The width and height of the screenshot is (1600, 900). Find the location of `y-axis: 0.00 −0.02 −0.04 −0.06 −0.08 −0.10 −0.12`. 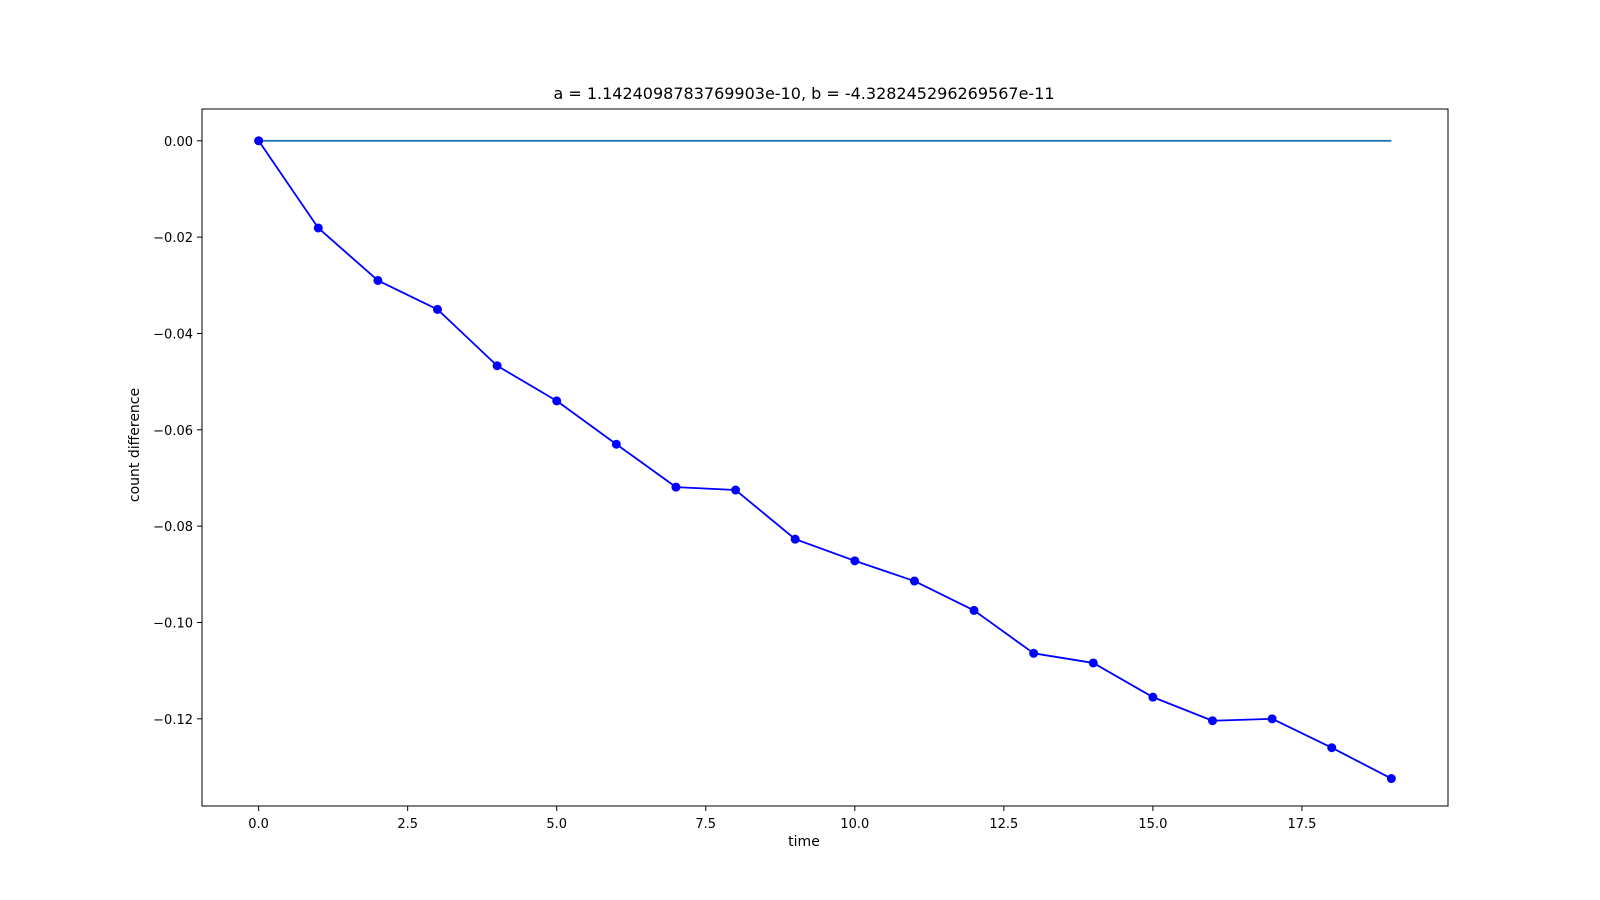

y-axis: 0.00 −0.02 −0.04 −0.06 −0.08 −0.10 −0.12 is located at coordinates (177, 431).